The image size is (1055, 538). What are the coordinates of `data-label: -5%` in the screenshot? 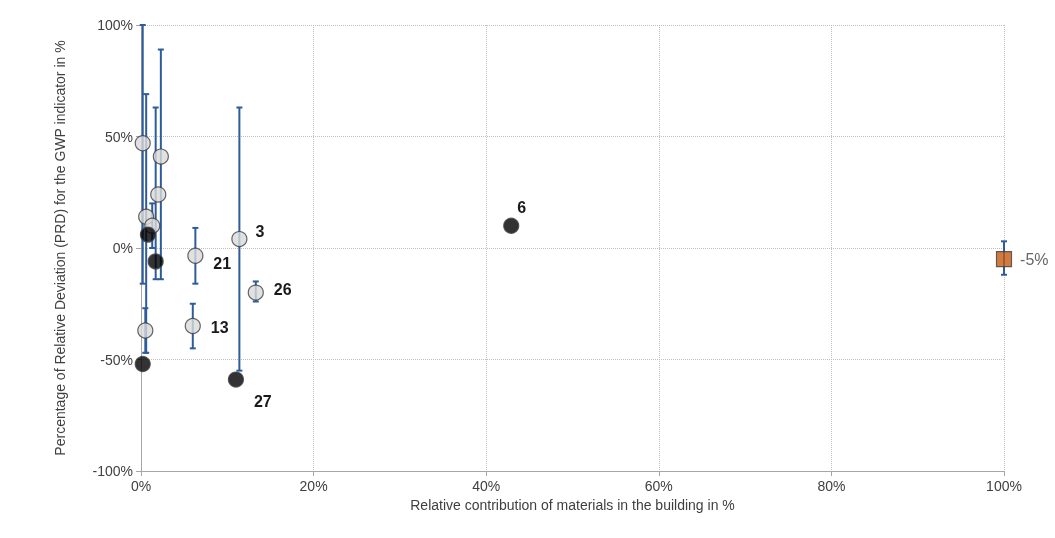 It's located at (1034, 259).